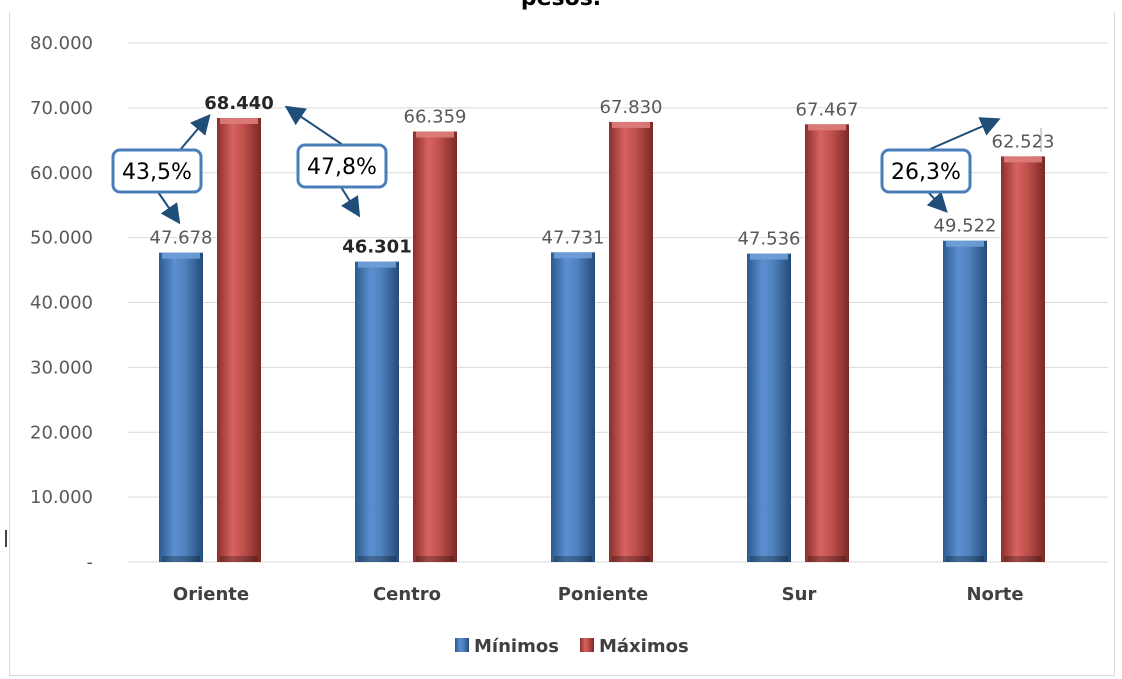  What do you see at coordinates (61, 432) in the screenshot?
I see `y-tick-label: 20.000` at bounding box center [61, 432].